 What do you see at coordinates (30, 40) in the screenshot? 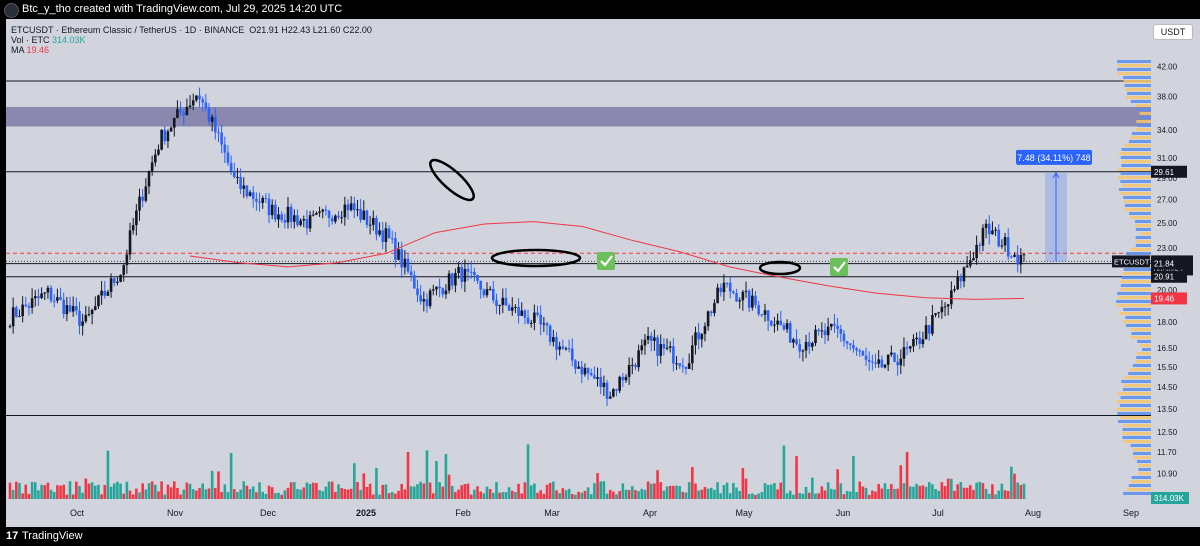
I see `volume-indicator-label: Vol · ETC` at bounding box center [30, 40].